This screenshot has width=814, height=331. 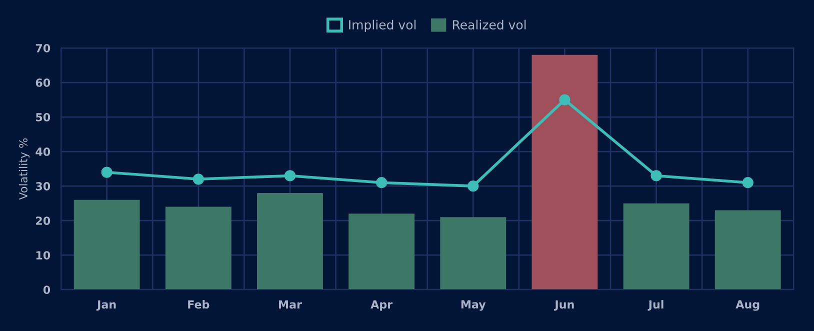 I want to click on y-tick-label: 40, so click(x=43, y=152).